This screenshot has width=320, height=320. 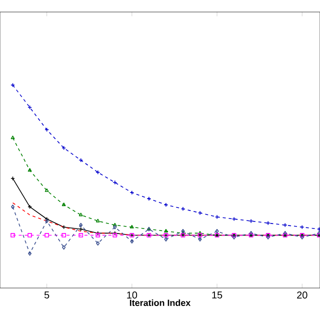 I want to click on x-axis-title: Iteration Index, so click(x=160, y=302).